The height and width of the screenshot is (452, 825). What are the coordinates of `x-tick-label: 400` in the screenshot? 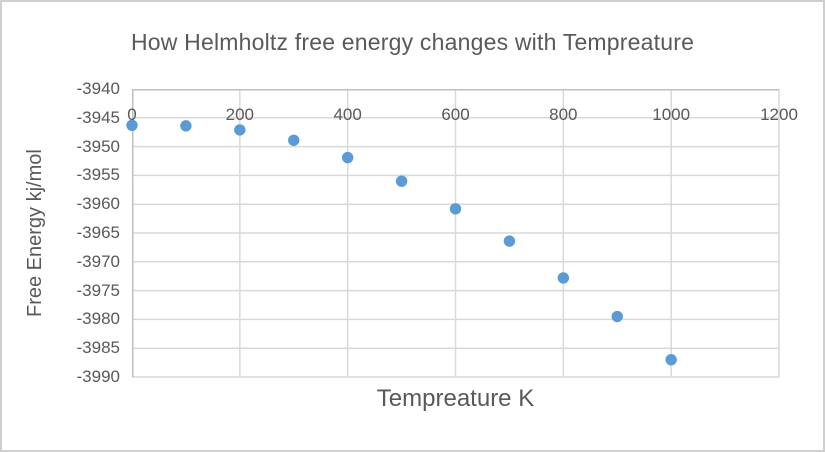 It's located at (347, 114).